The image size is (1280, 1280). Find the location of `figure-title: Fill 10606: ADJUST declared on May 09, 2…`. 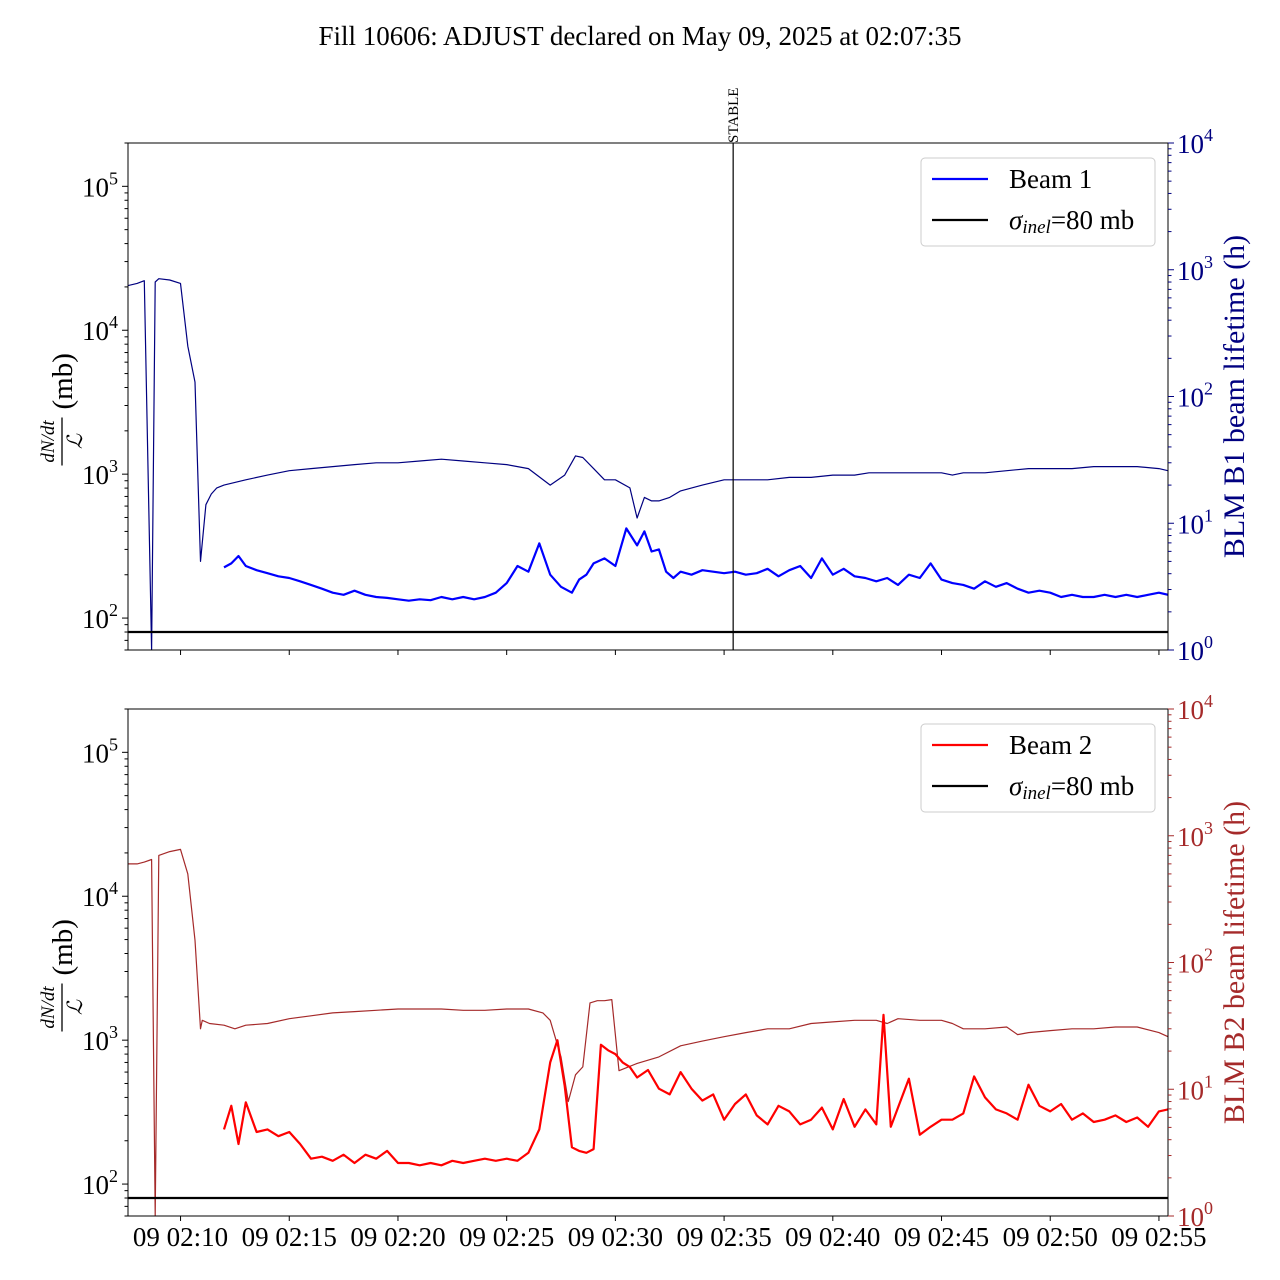

figure-title: Fill 10606: ADJUST declared on May 09, 2… is located at coordinates (640, 36).